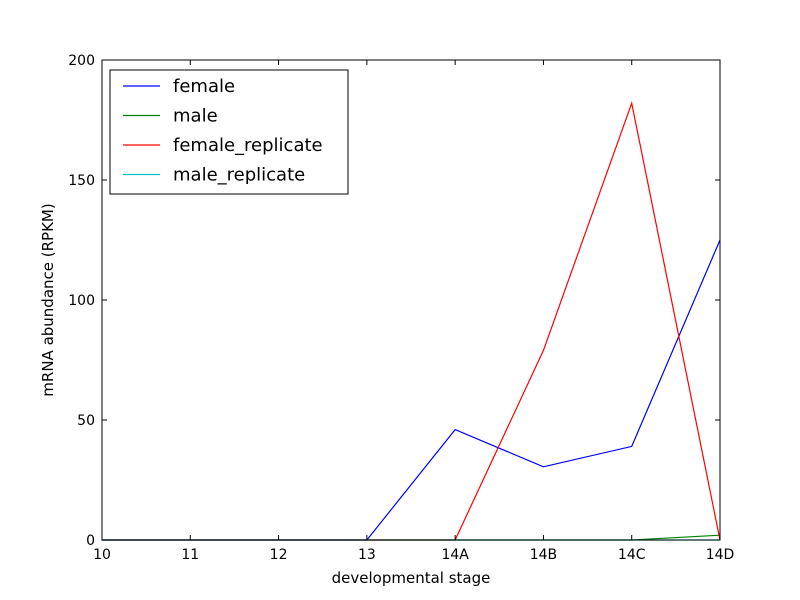 This screenshot has height=600, width=800. Describe the element at coordinates (81, 301) in the screenshot. I see `y-tick-label: 100` at that location.